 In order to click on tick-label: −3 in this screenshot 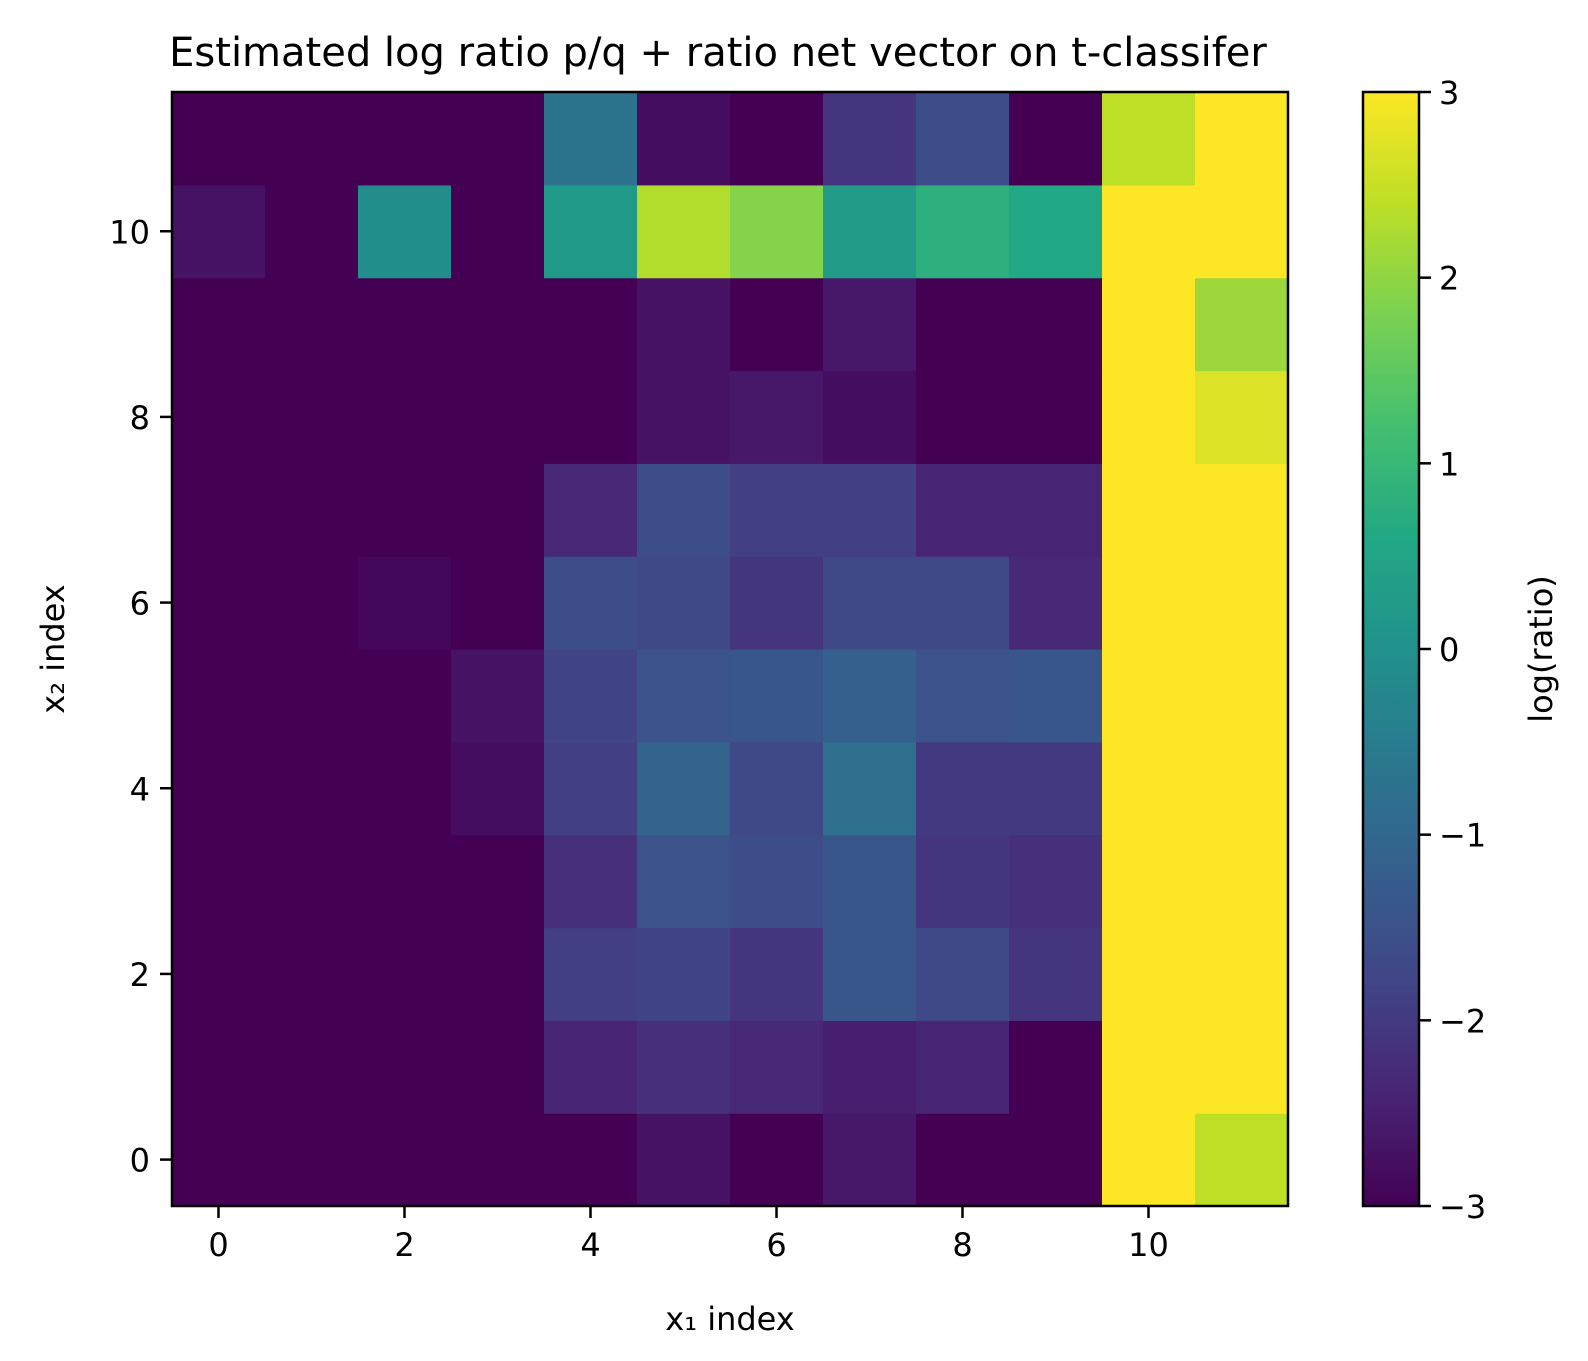, I will do `click(1462, 1207)`.